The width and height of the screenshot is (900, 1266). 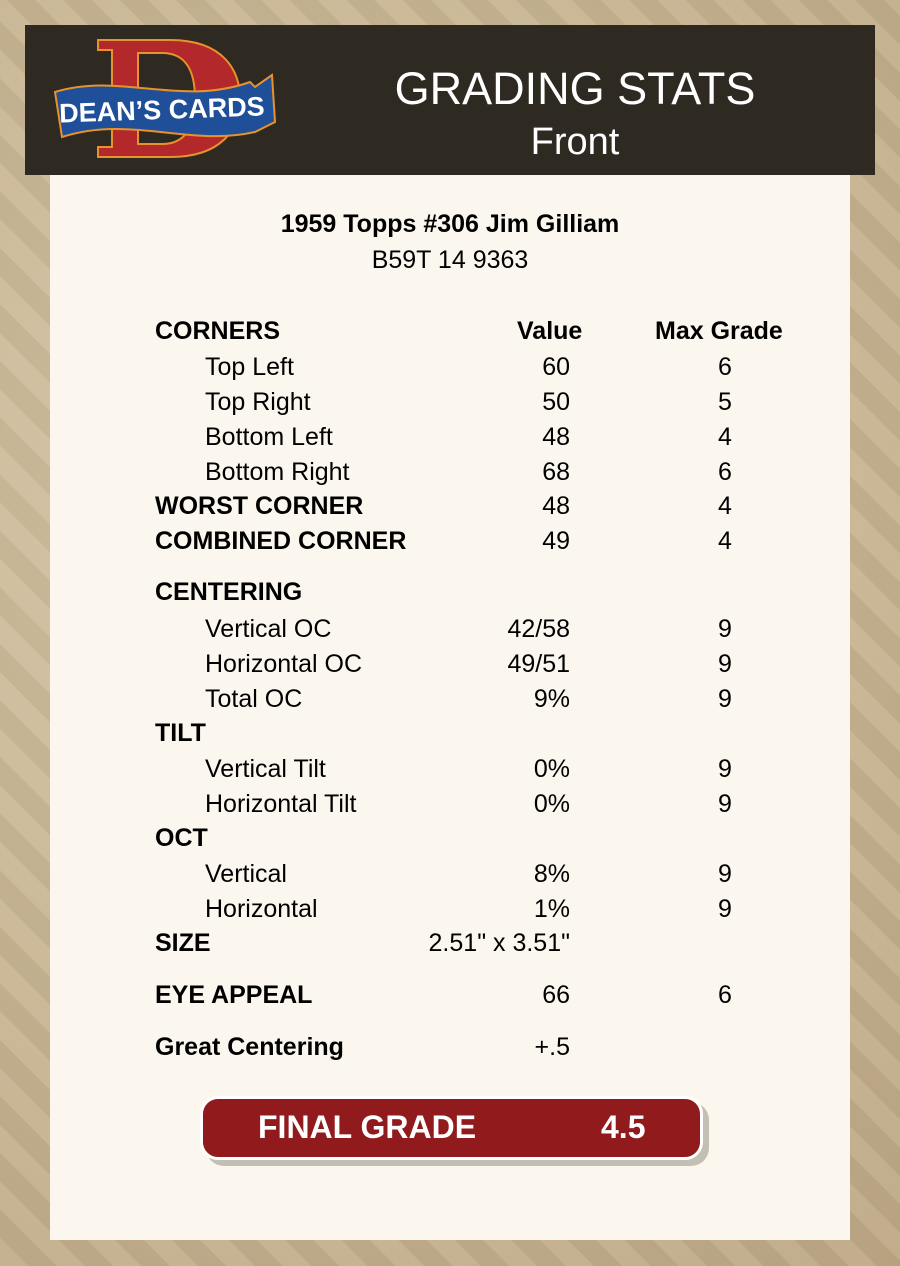 What do you see at coordinates (259, 506) in the screenshot?
I see `row-label: WORST CORNER` at bounding box center [259, 506].